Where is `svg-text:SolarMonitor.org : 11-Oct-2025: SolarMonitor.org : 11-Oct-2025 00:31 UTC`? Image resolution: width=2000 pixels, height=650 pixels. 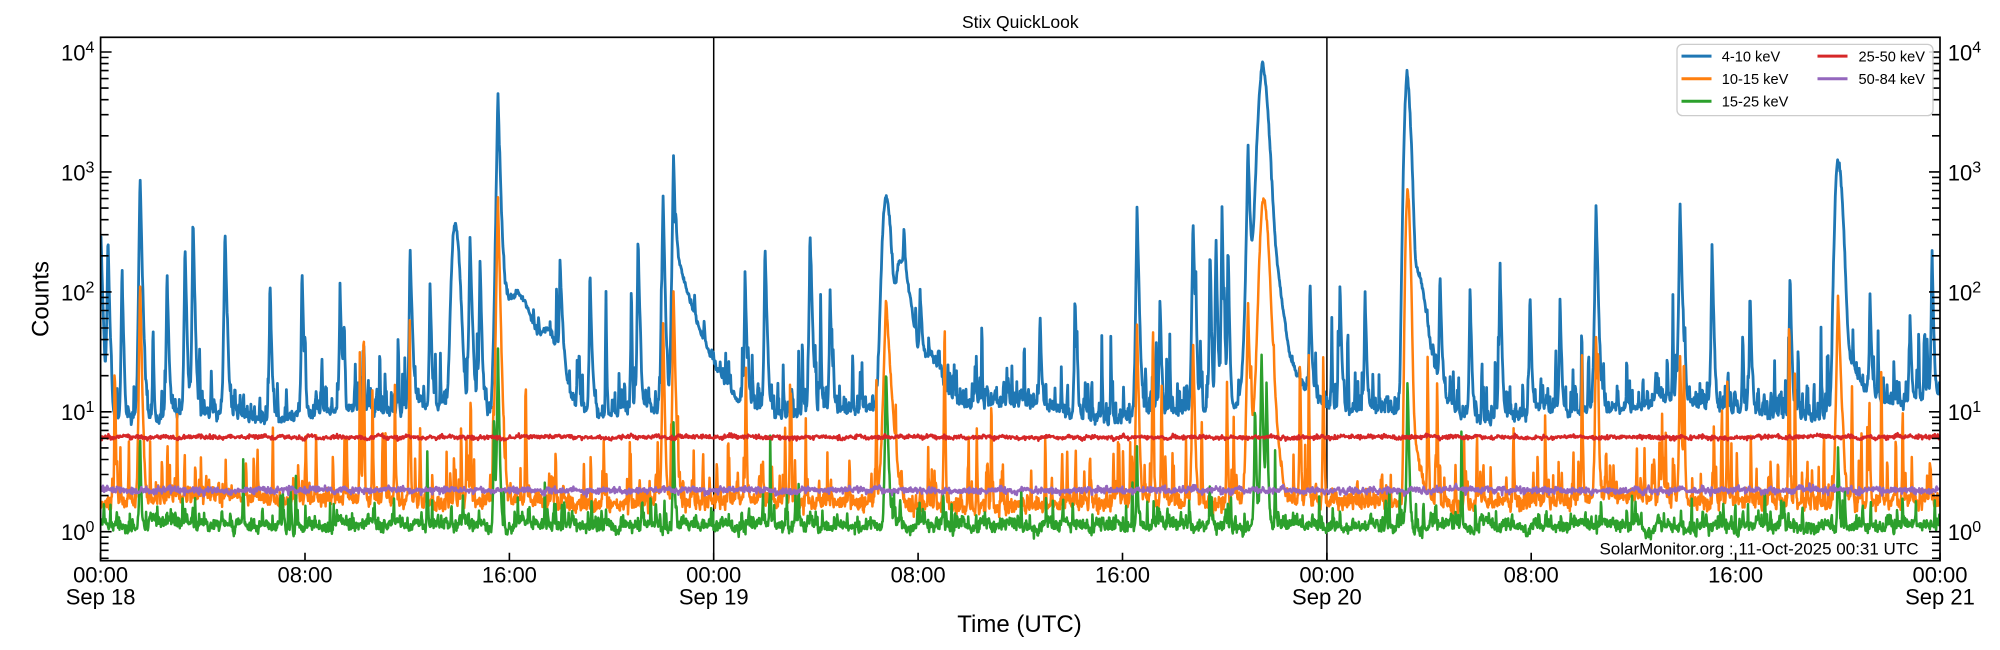 svg-text:SolarMonitor.org : 11-Oct-2025: SolarMonitor.org : 11-Oct-2025 00:31 UTC is located at coordinates (1758, 549).